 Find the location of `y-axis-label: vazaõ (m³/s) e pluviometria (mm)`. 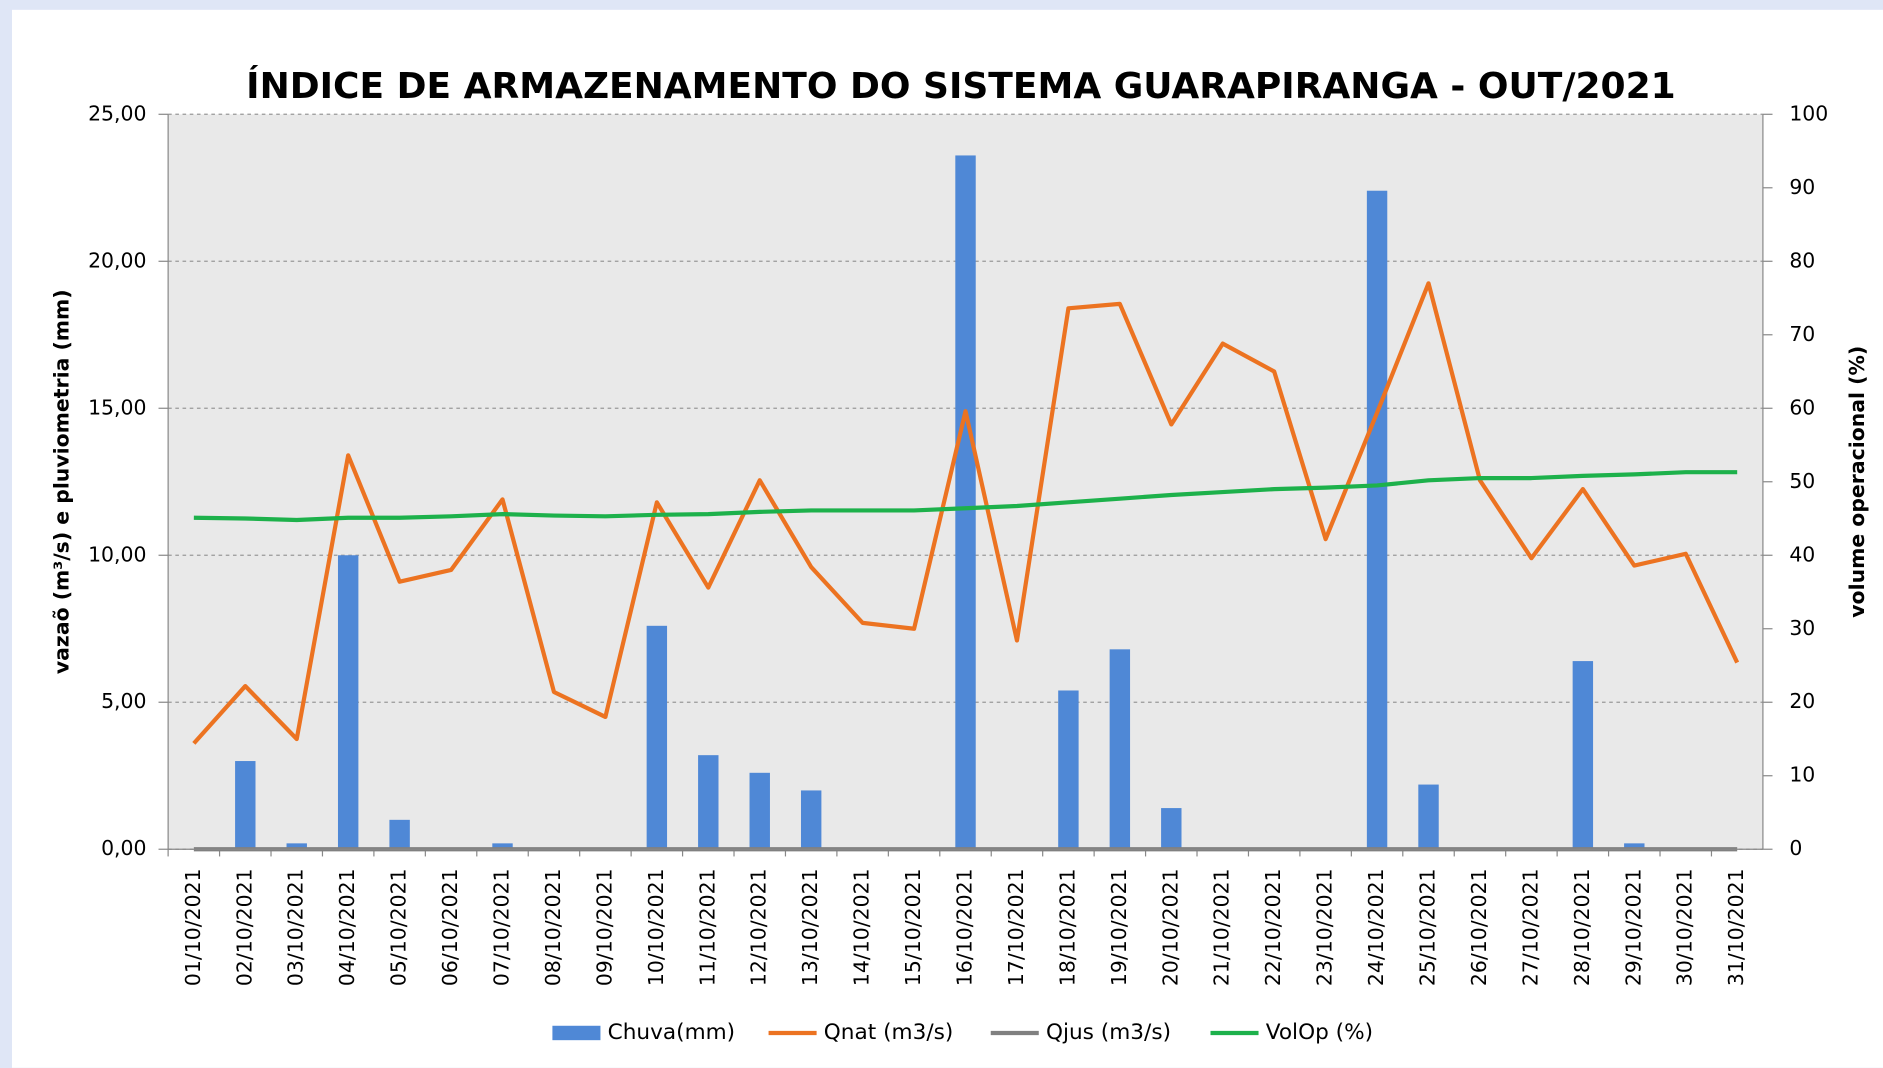

y-axis-label: vazaõ (m³/s) e pluviometria (mm) is located at coordinates (61, 481).